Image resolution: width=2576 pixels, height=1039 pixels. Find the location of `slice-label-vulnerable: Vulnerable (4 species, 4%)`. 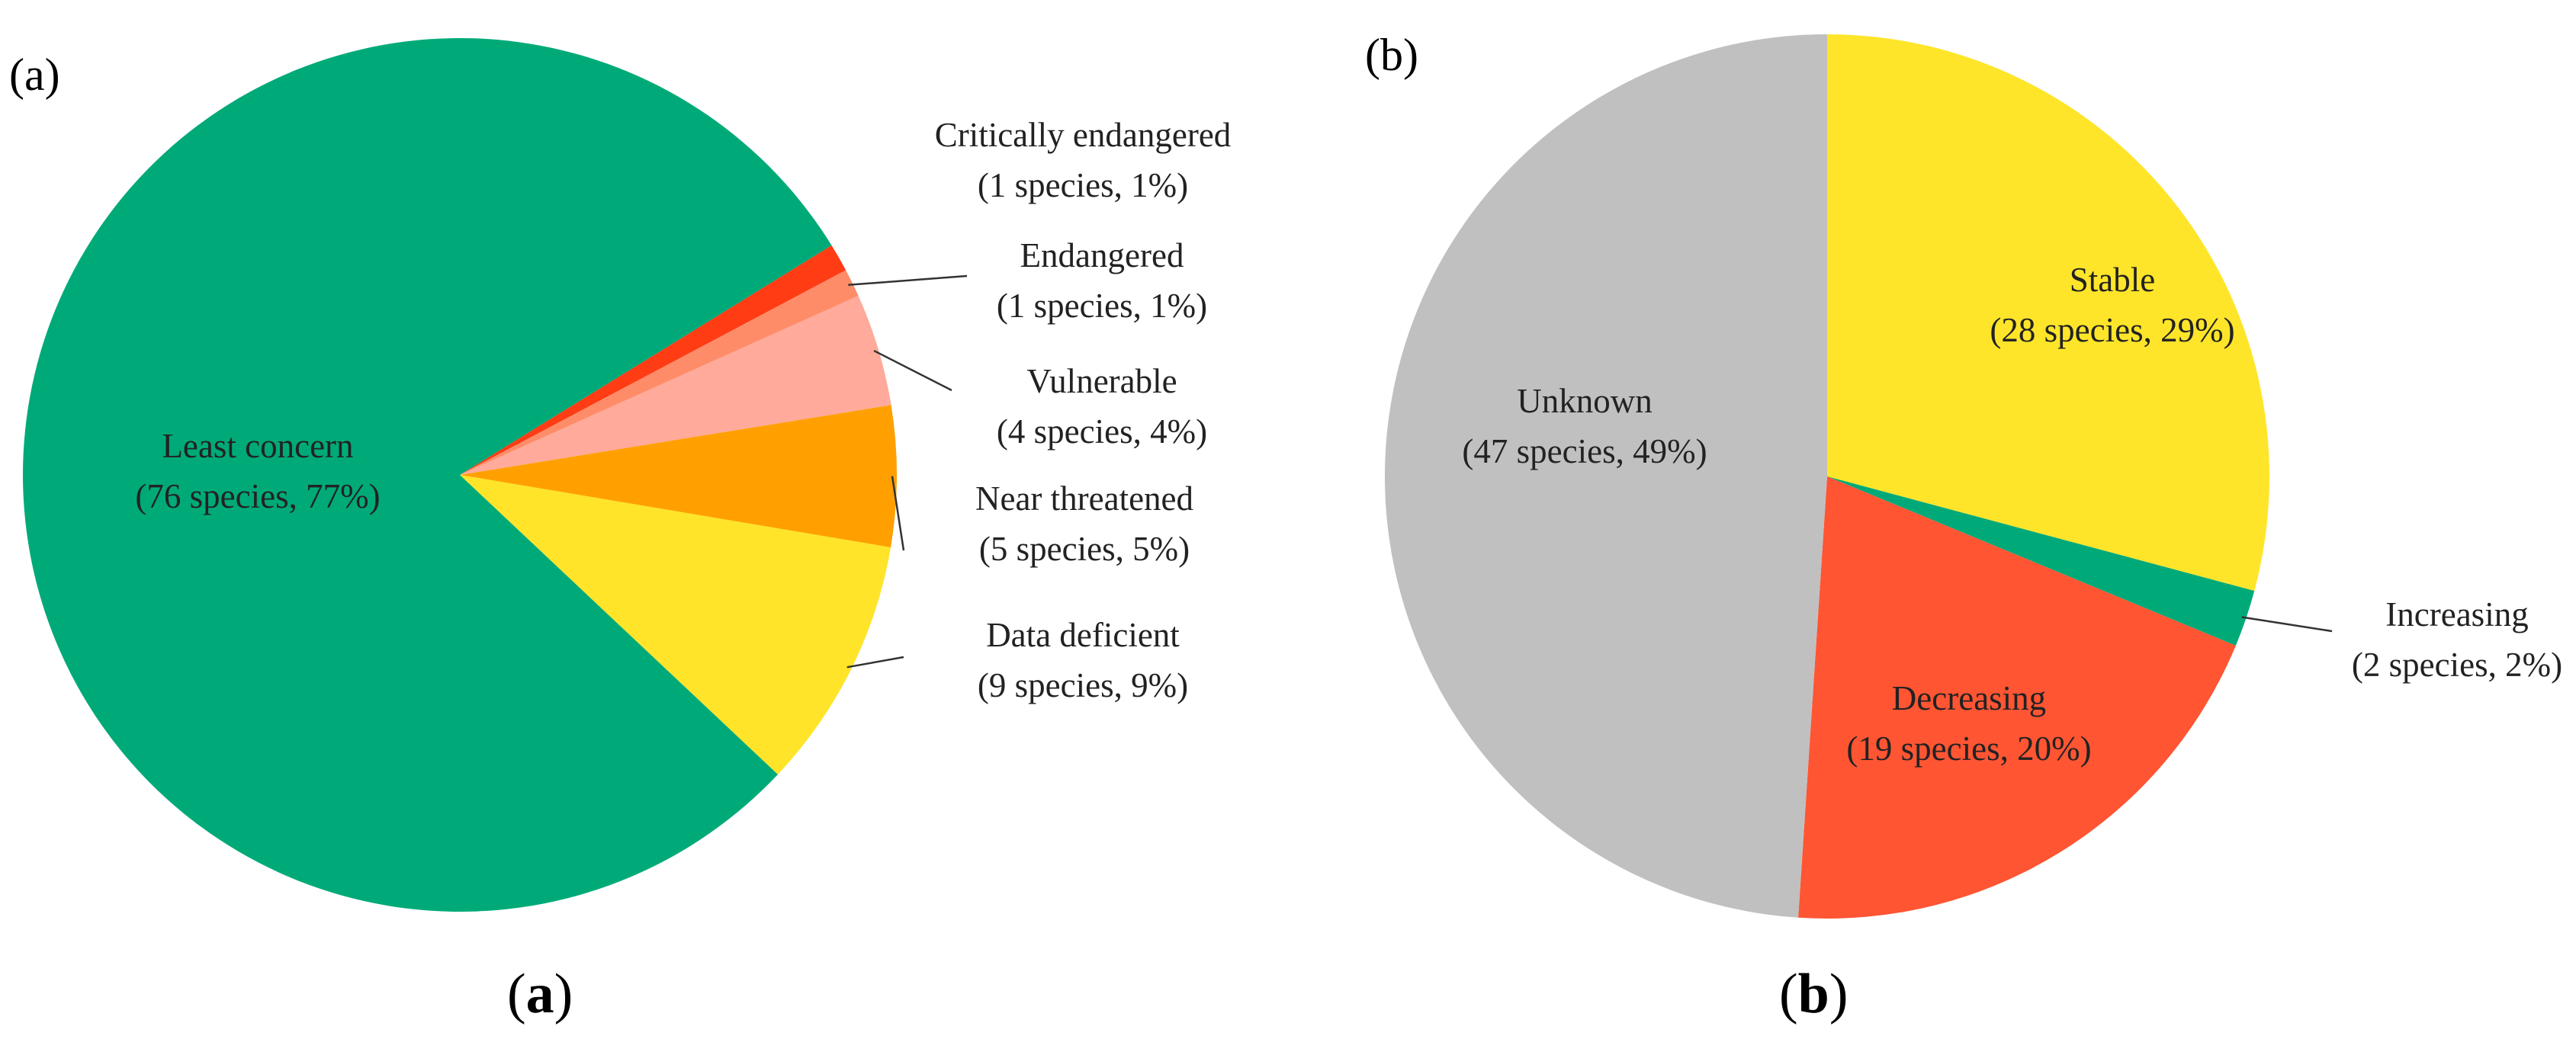

slice-label-vulnerable: Vulnerable (4 species, 4%) is located at coordinates (1102, 406).